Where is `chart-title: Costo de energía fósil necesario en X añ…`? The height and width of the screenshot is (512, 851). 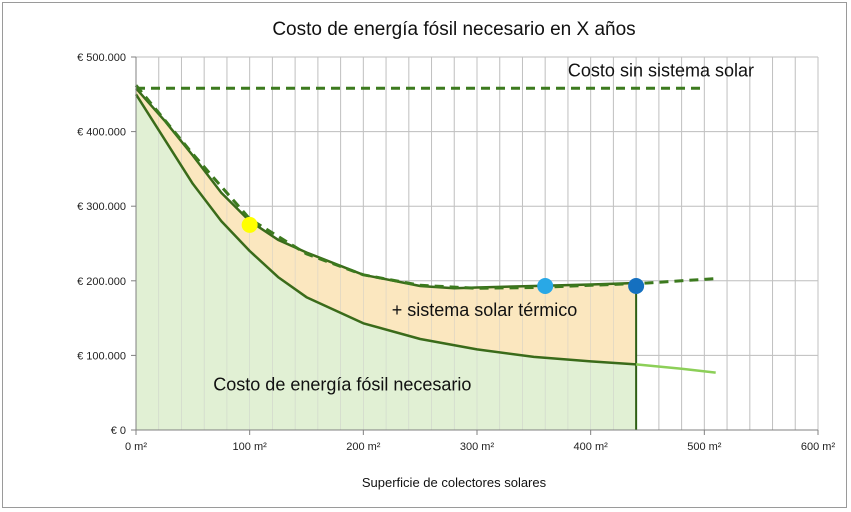 chart-title: Costo de energía fósil necesario en X añ… is located at coordinates (453, 29).